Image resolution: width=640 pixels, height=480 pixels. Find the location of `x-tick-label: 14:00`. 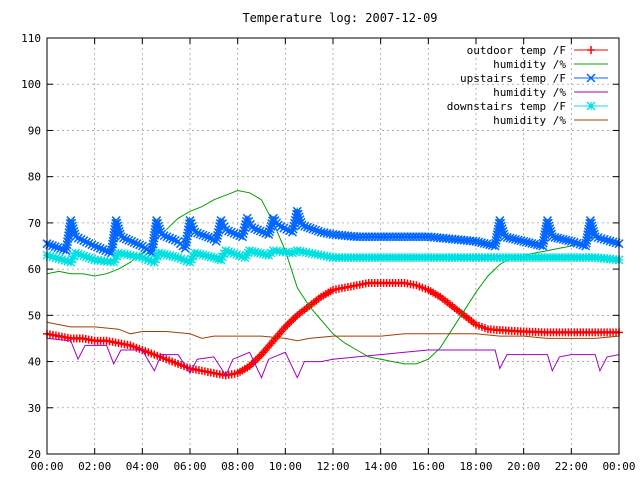

x-tick-label: 14:00 is located at coordinates (380, 466).